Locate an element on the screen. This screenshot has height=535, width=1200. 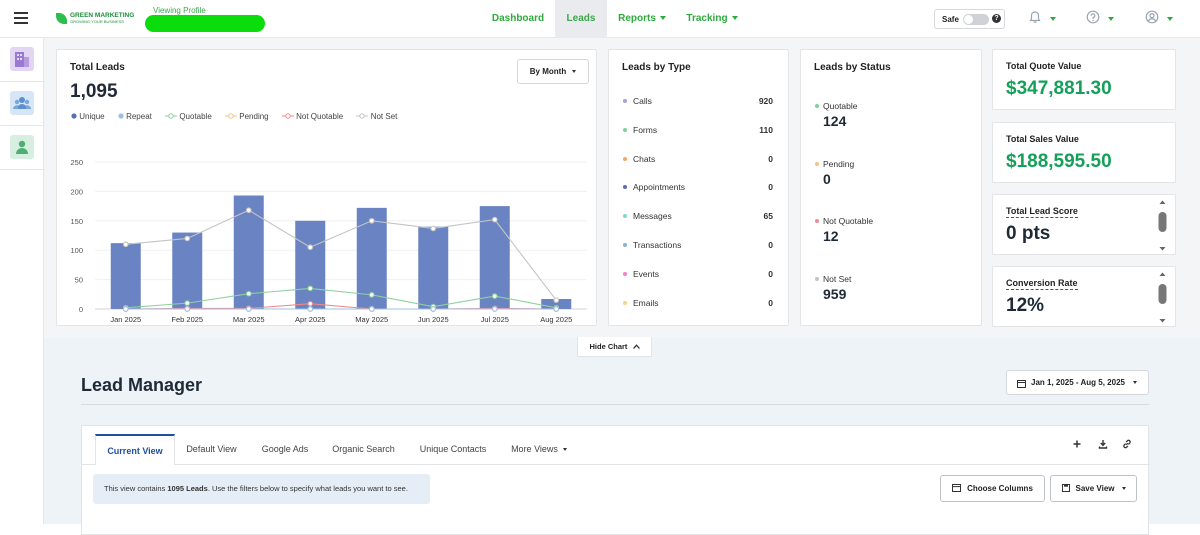
x-tick-label: Feb 2025 is located at coordinates (187, 319).